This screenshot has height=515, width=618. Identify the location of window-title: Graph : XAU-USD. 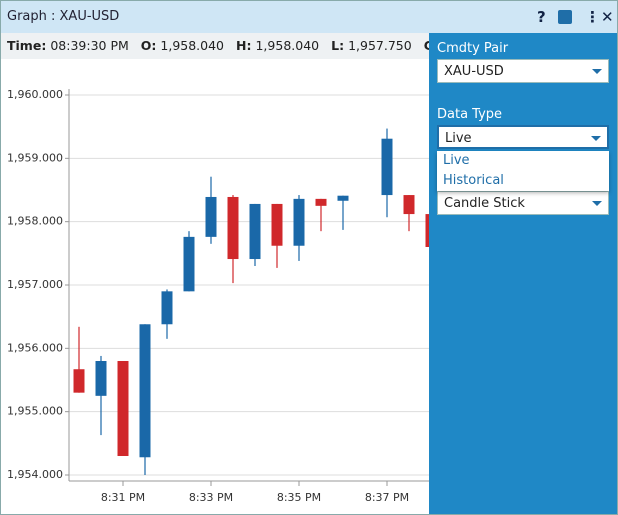
(63, 16).